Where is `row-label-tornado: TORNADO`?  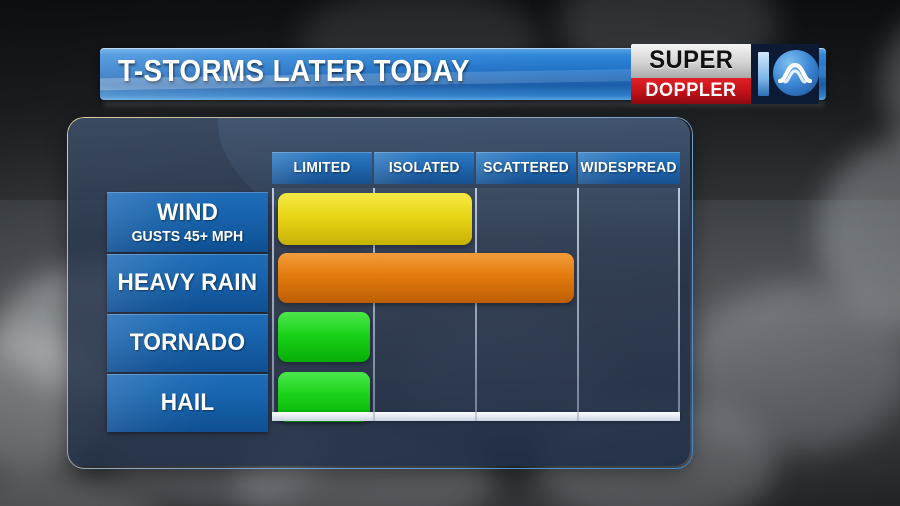 row-label-tornado: TORNADO is located at coordinates (187, 343).